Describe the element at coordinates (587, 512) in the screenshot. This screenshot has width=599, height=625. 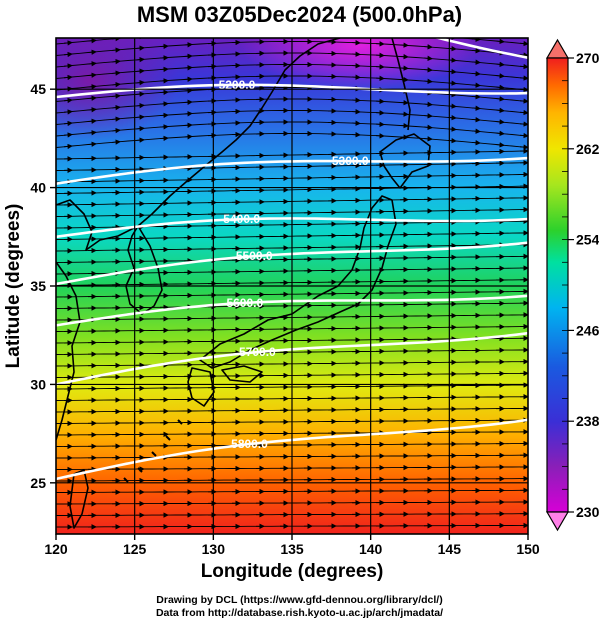
I see `colorbar-tick-label: 230` at that location.